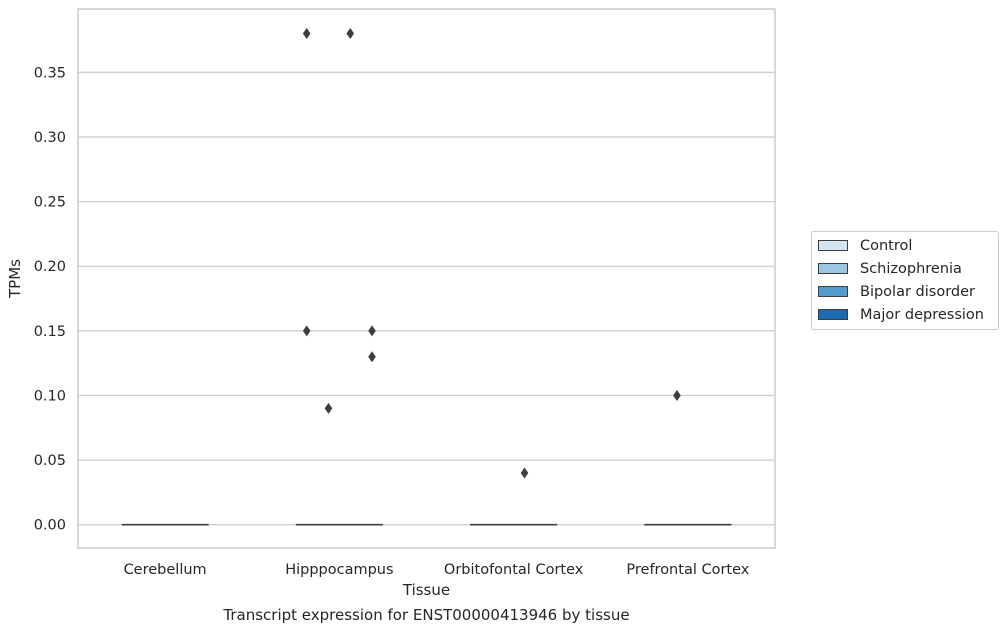  Describe the element at coordinates (514, 570) in the screenshot. I see `x-tick-label: Orbitofontal Cortex` at that location.